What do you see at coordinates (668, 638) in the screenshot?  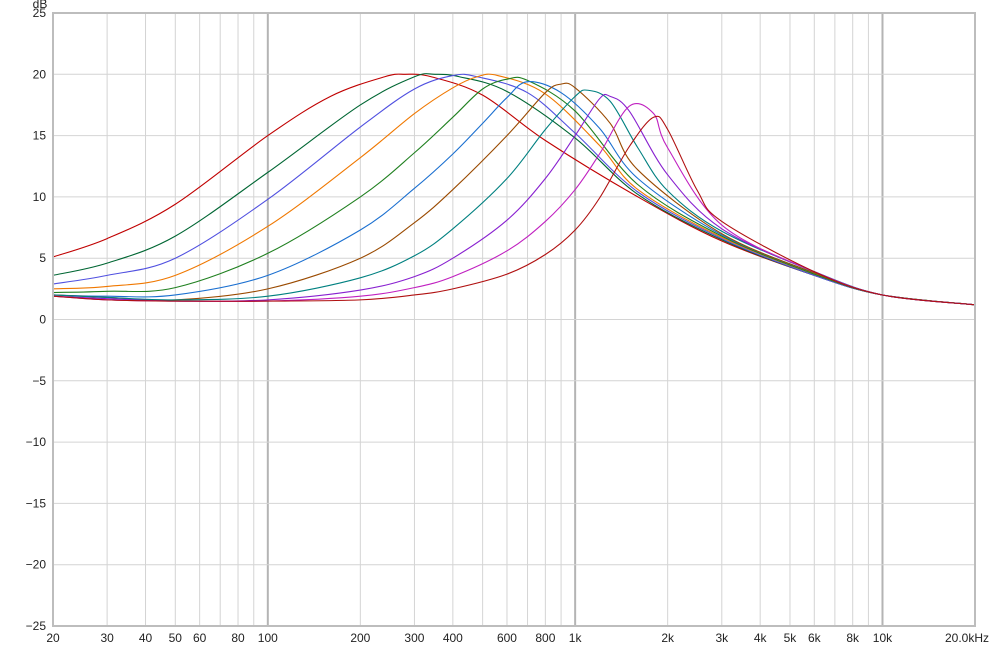 I see `x-tick-label: 2k` at bounding box center [668, 638].